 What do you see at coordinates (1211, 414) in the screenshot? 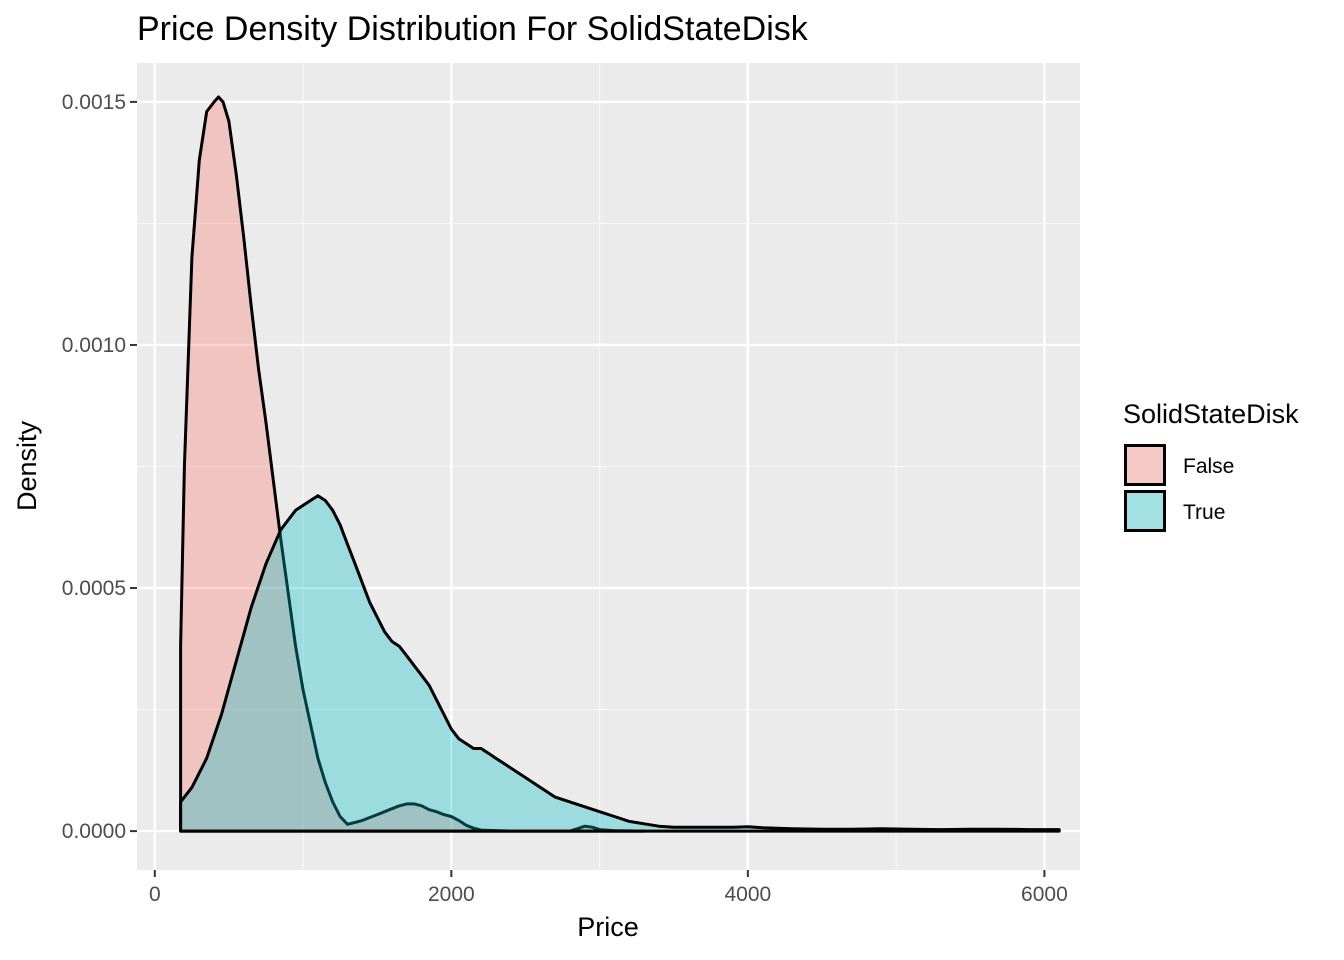
I see `legend-title: SolidStateDisk` at bounding box center [1211, 414].